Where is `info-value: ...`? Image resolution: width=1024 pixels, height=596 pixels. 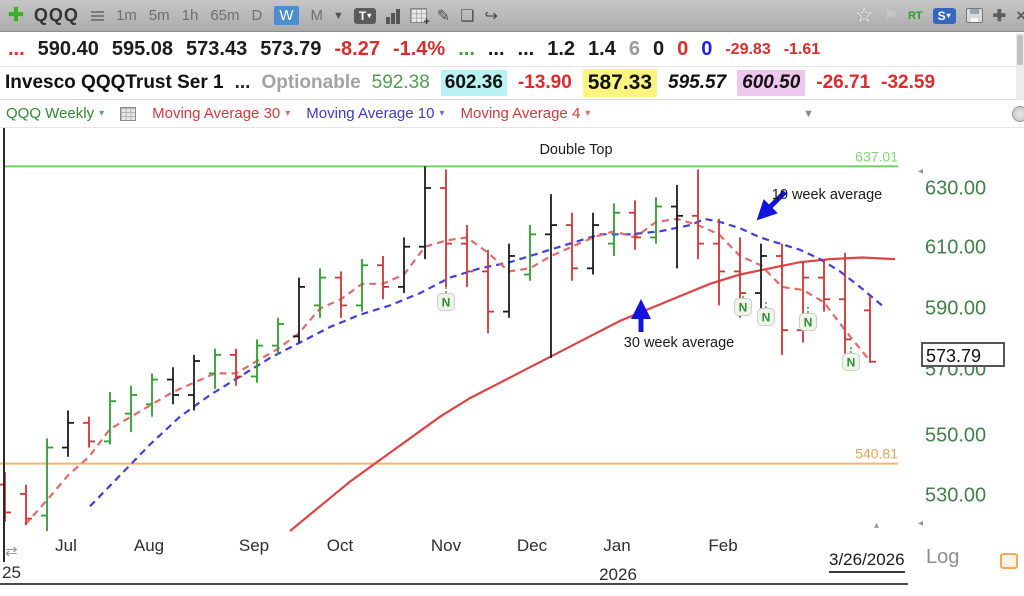 info-value: ... is located at coordinates (242, 82).